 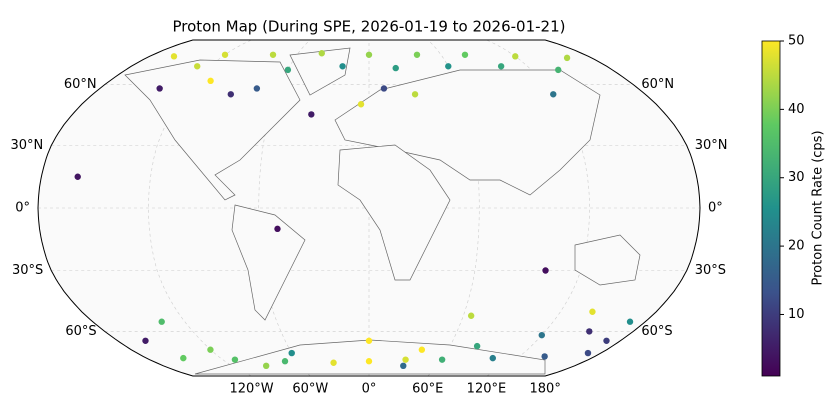 I want to click on lat-label-right: 60°S, so click(x=656, y=331).